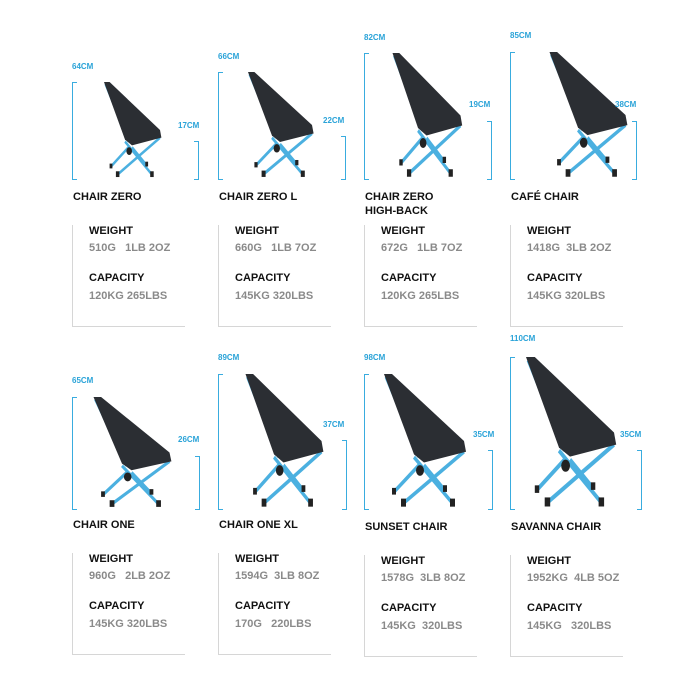 The image size is (700, 700). What do you see at coordinates (423, 578) in the screenshot?
I see `weight-value: 1578G 3LB 8OZ` at bounding box center [423, 578].